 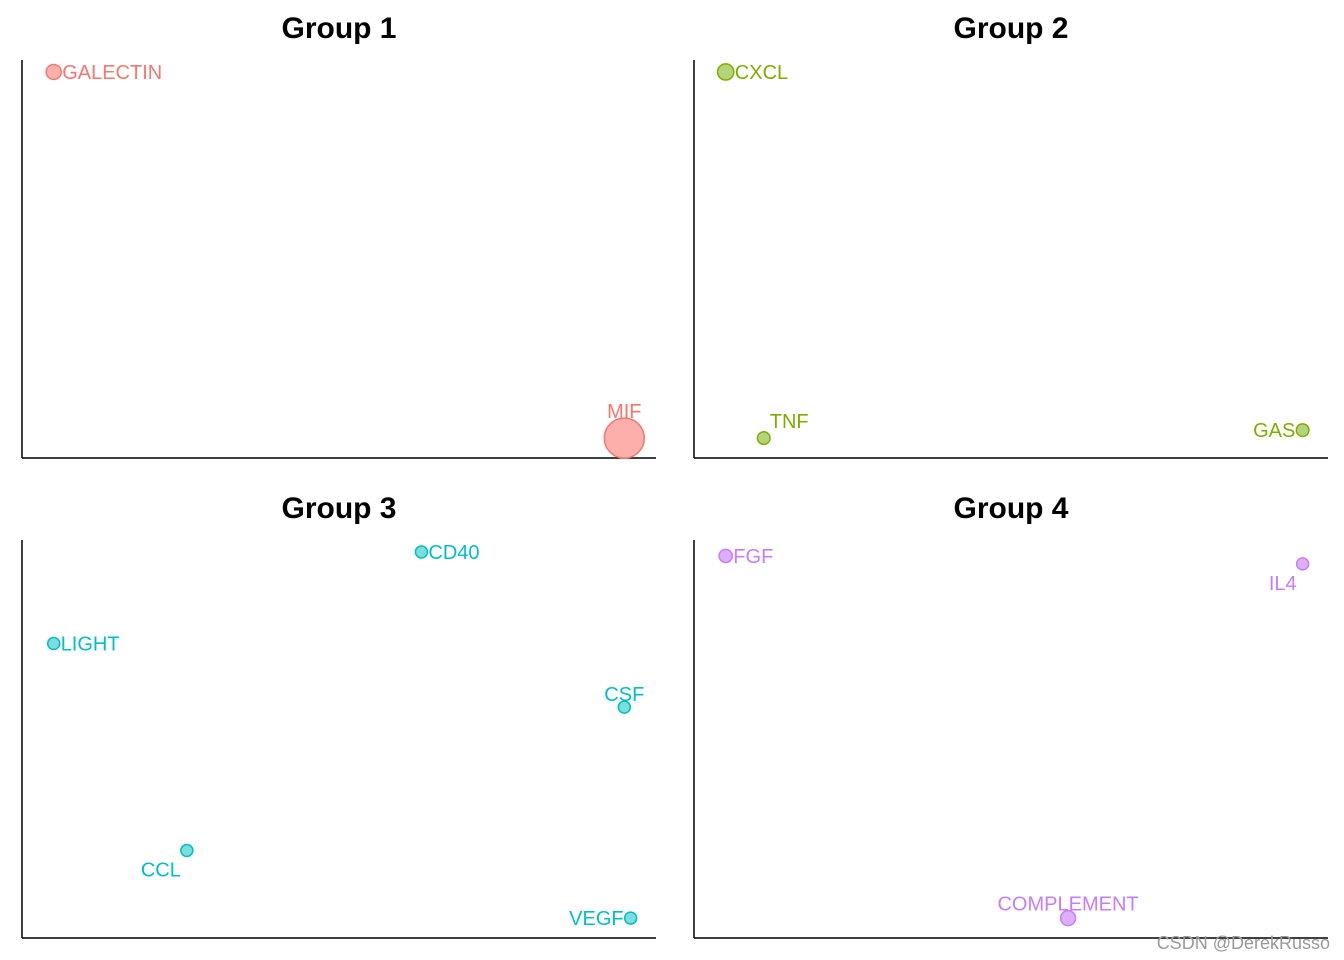 I want to click on data-point-tnf, so click(x=763, y=438).